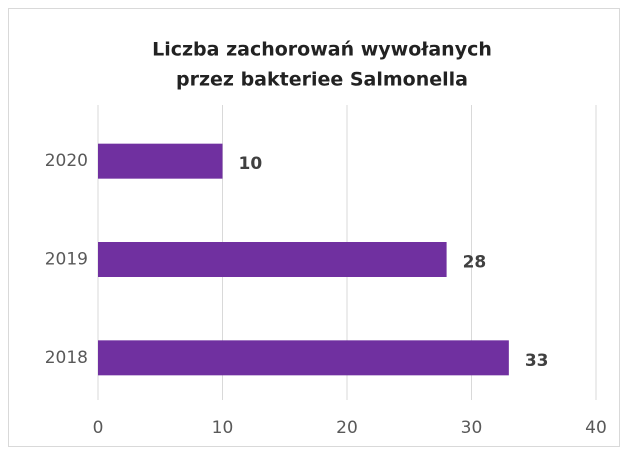  Describe the element at coordinates (251, 164) in the screenshot. I see `data-label: 10` at that location.